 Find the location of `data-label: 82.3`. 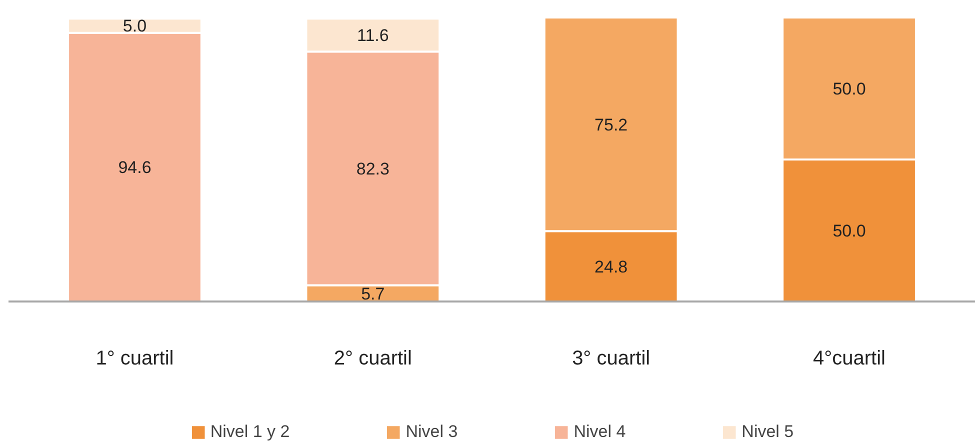

data-label: 82.3 is located at coordinates (373, 168).